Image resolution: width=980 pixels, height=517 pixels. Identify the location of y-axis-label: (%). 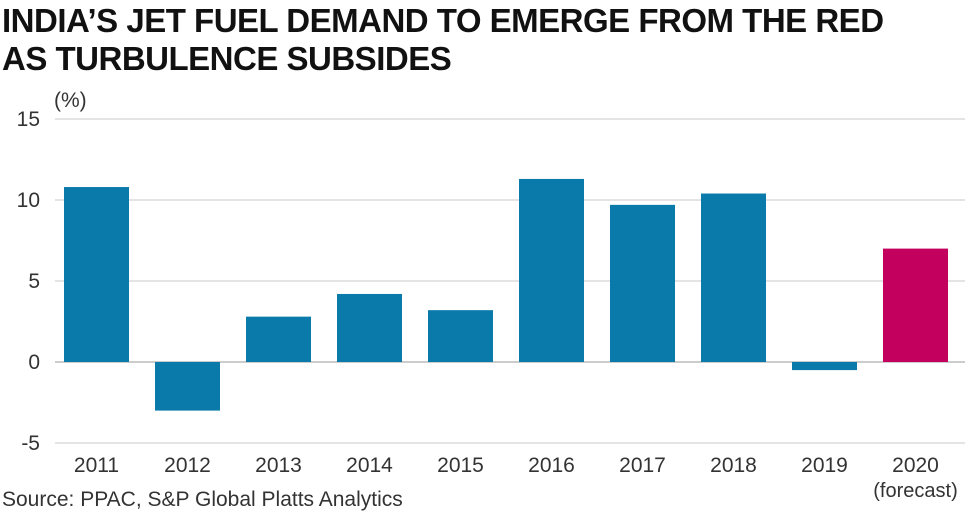
(70, 100).